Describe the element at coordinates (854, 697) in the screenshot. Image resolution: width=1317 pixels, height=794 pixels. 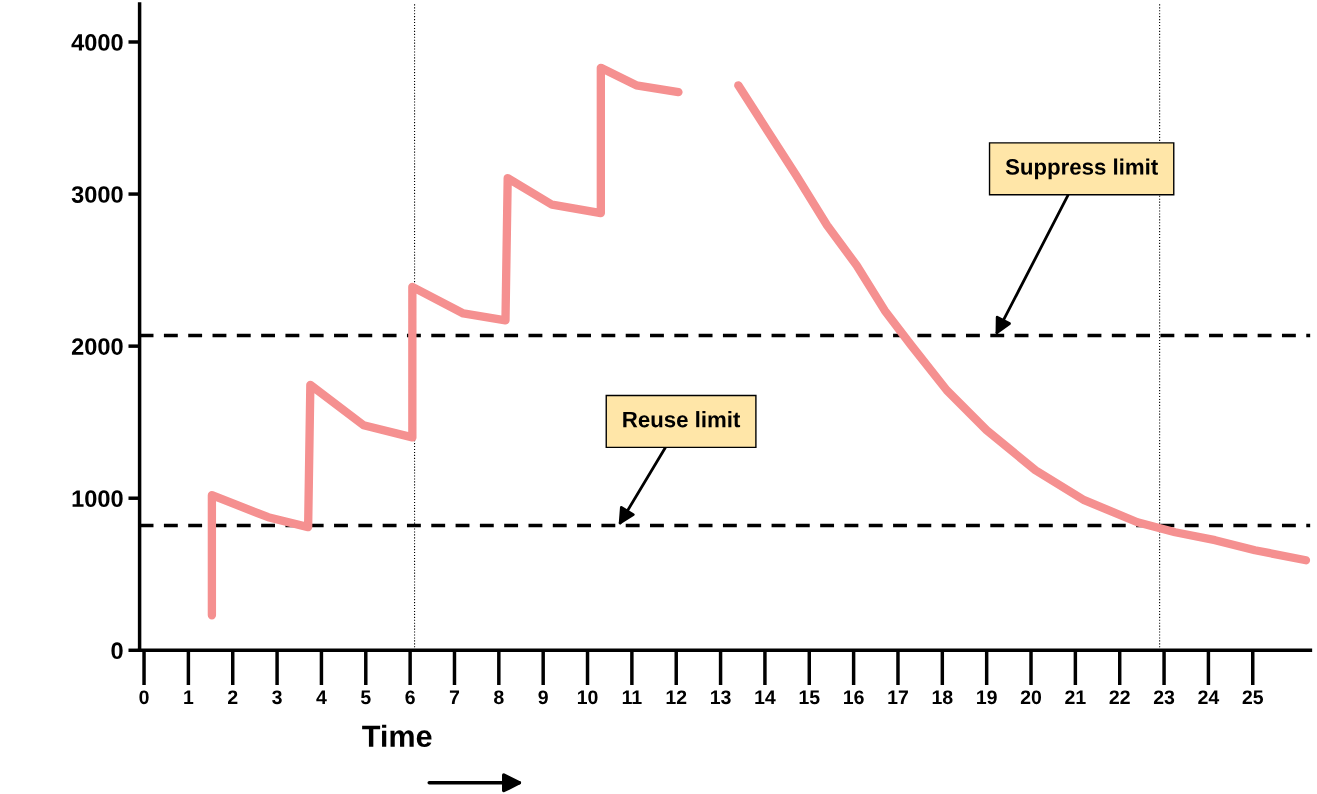
I see `x-tick-label: 16` at that location.